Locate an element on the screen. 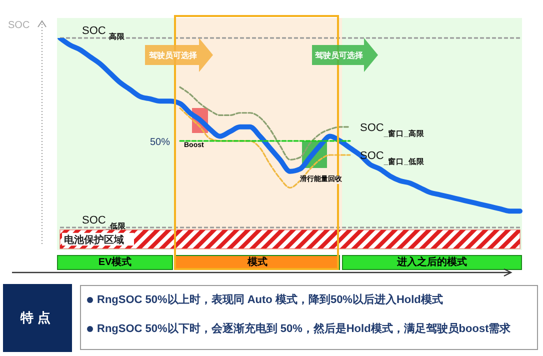 Image resolution: width=543 pixels, height=356 pixels. annotation: 进入之后的模式 is located at coordinates (432, 262).